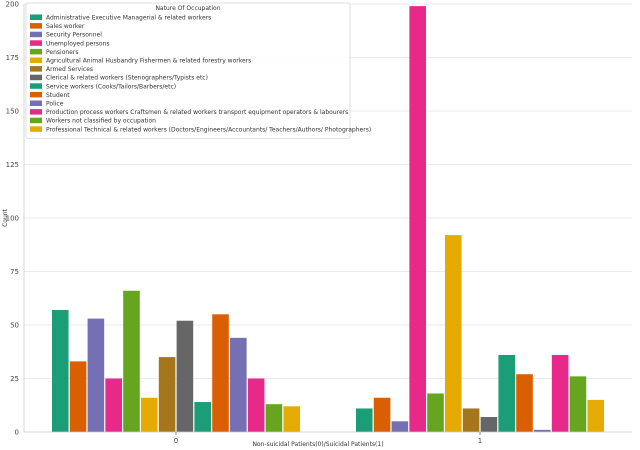 The width and height of the screenshot is (640, 450). What do you see at coordinates (12, 112) in the screenshot?
I see `y-tick-label: 150` at bounding box center [12, 112].